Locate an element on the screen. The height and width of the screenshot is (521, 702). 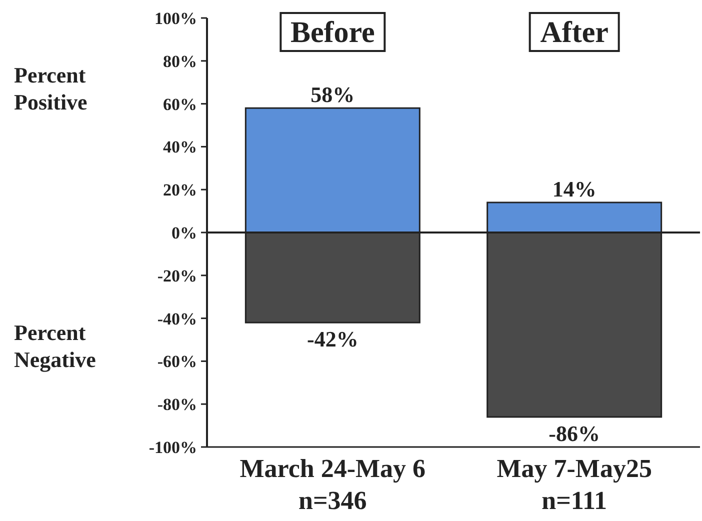
y-tick-label: 0% is located at coordinates (184, 232).